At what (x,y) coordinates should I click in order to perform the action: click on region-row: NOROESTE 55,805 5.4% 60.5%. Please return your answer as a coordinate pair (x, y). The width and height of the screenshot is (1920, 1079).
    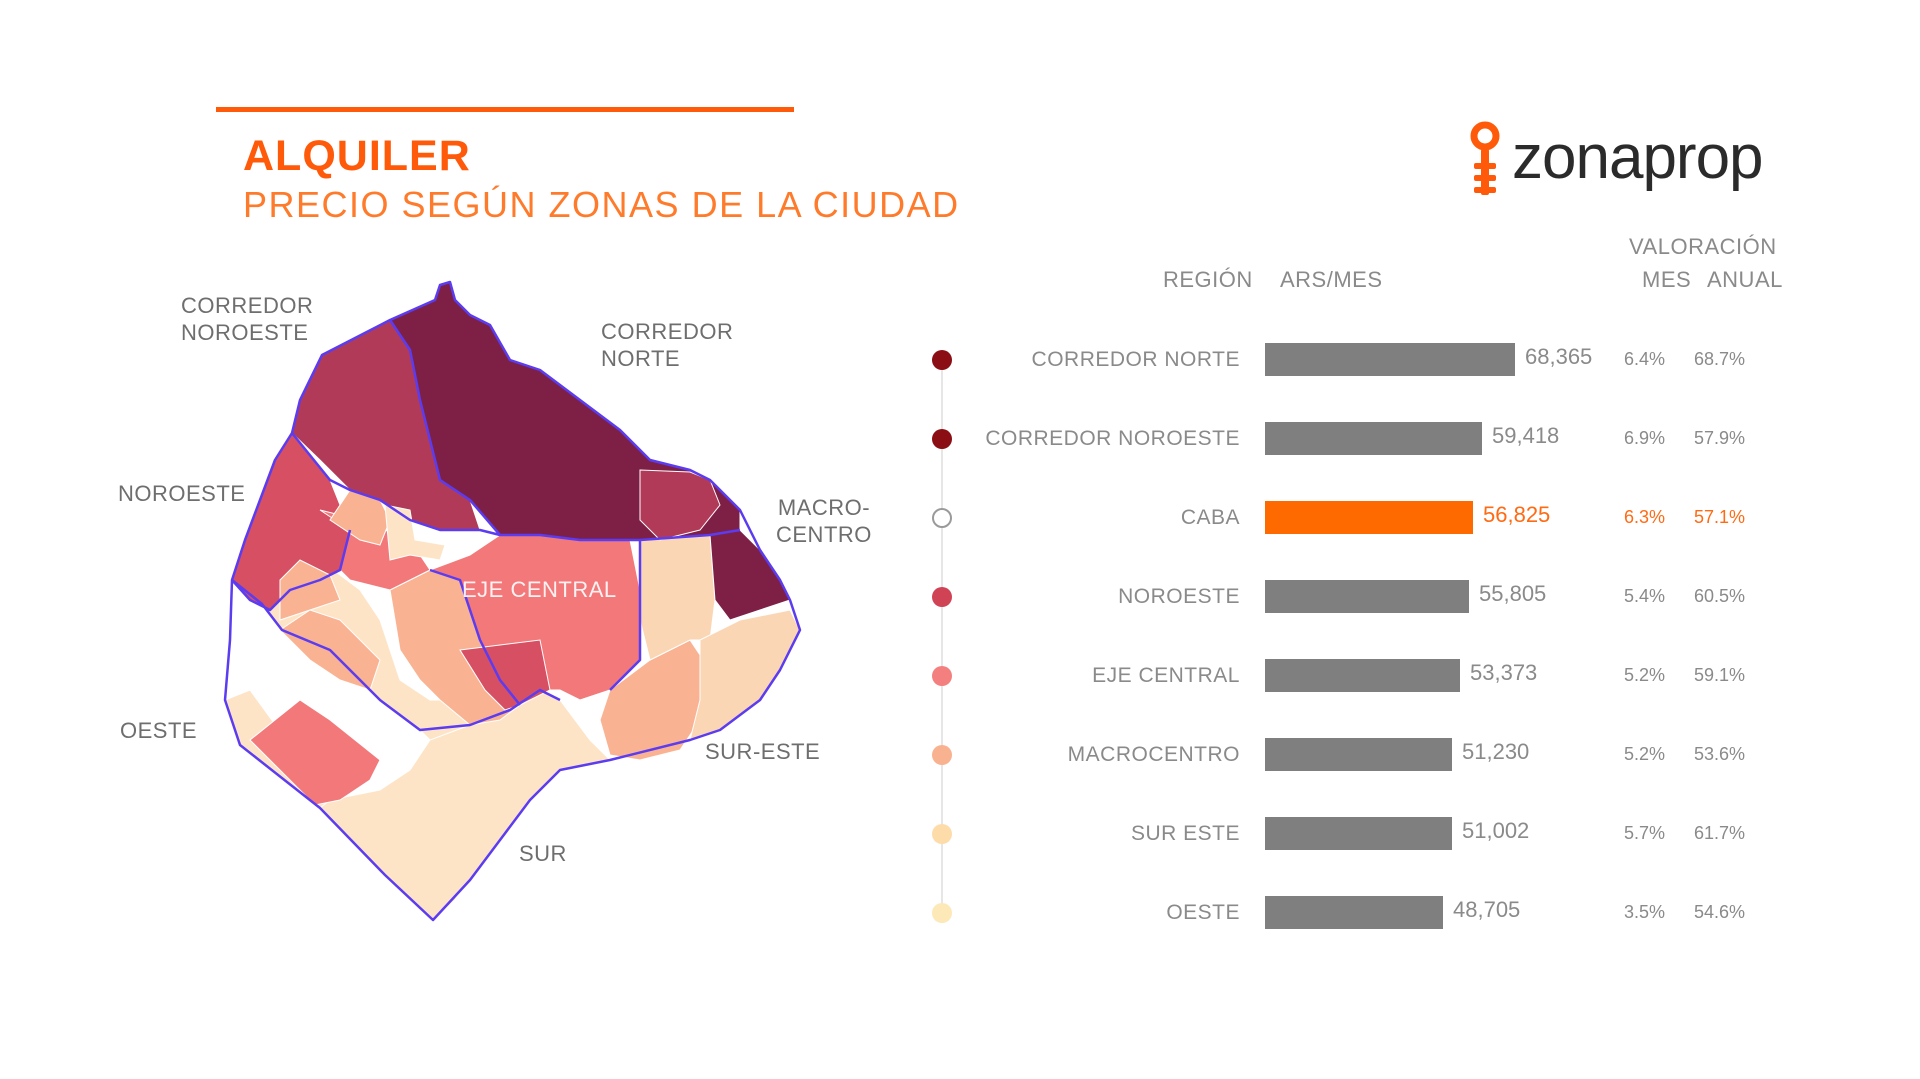
    Looking at the image, I should click on (960, 597).